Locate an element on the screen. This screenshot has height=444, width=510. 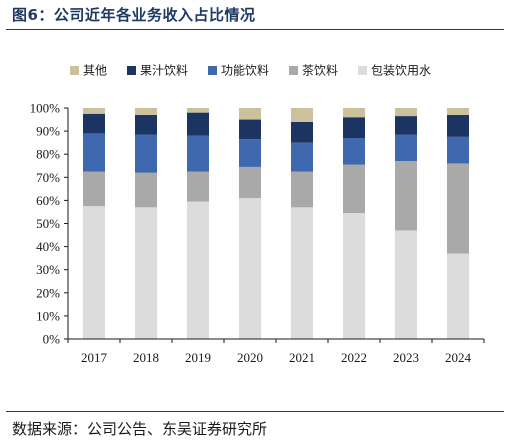
y-tick-label: 90% is located at coordinates (48, 131).